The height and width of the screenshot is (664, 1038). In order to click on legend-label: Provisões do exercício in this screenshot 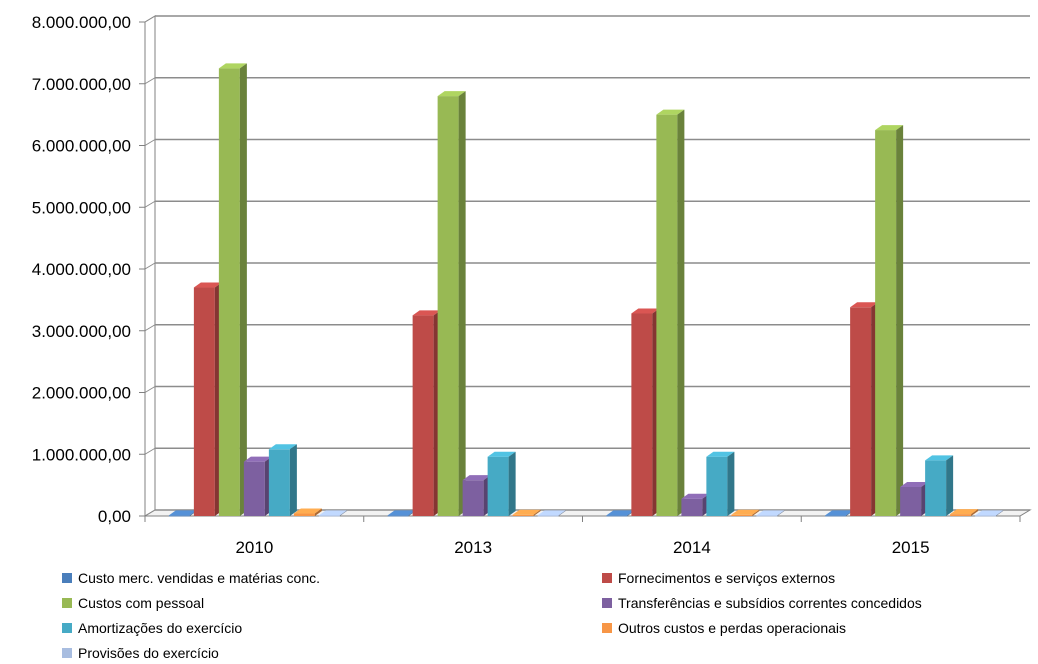, I will do `click(148, 653)`.